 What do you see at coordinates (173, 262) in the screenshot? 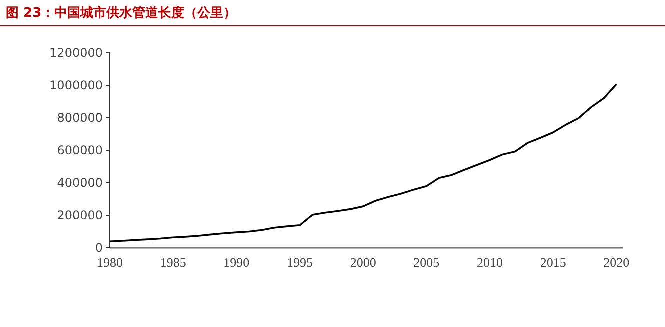
I see `x-tick-label: 1985` at bounding box center [173, 262].